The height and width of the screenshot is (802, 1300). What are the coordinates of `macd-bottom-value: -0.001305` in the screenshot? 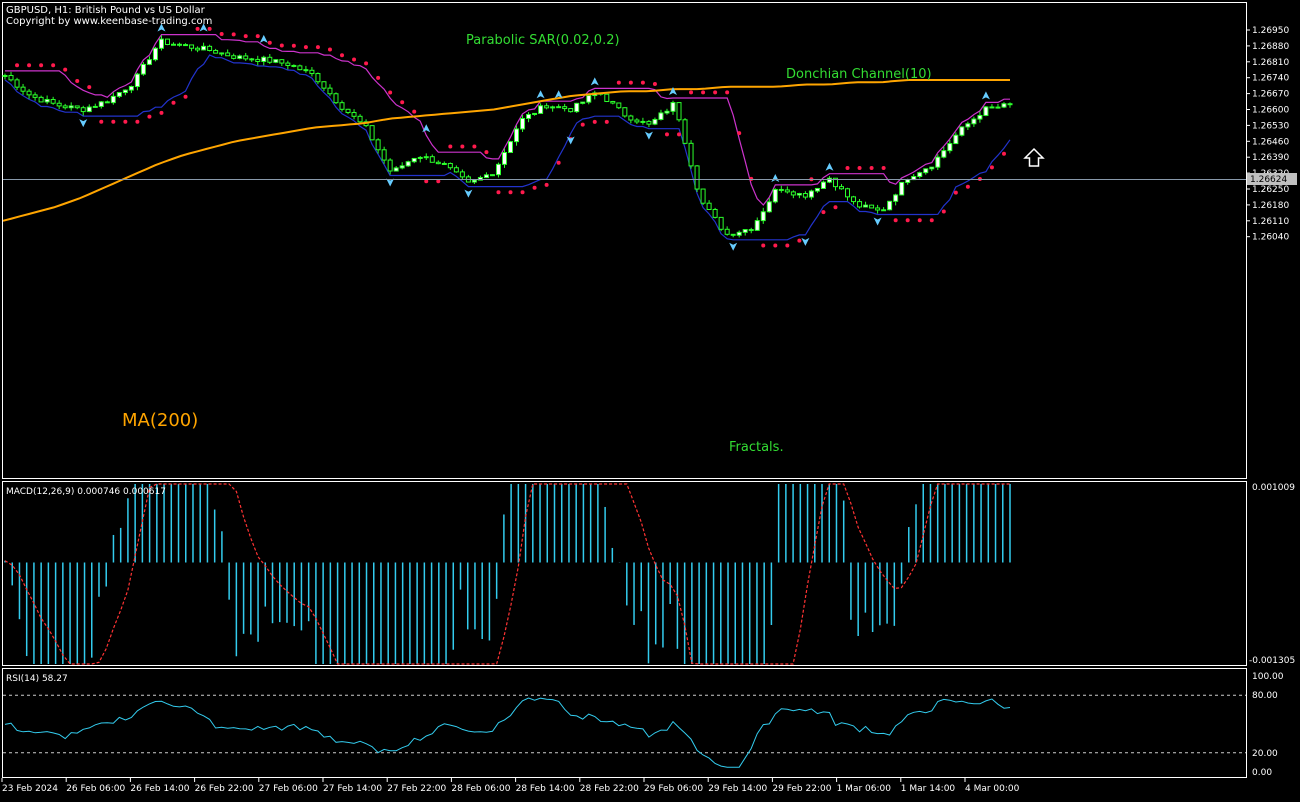 It's located at (1272, 661).